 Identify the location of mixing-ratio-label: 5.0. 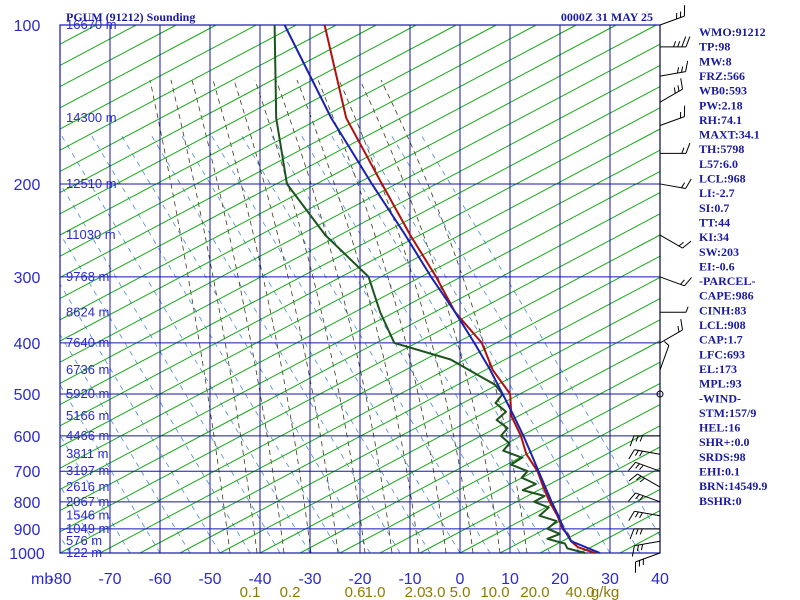
(460, 592).